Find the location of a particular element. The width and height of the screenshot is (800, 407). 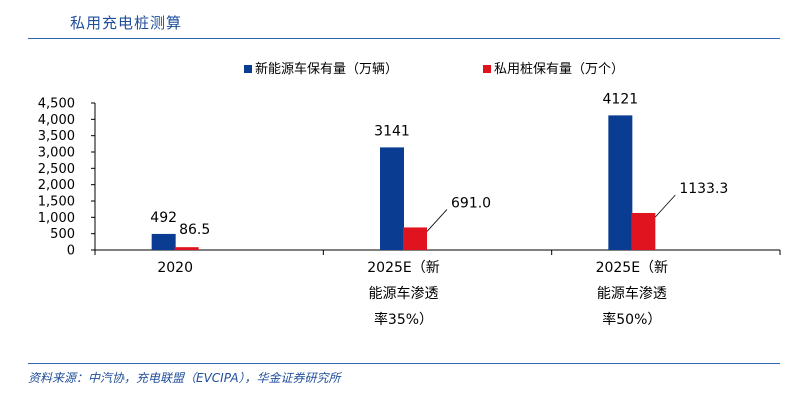

page-title: 私用充电桩测算 is located at coordinates (126, 23).